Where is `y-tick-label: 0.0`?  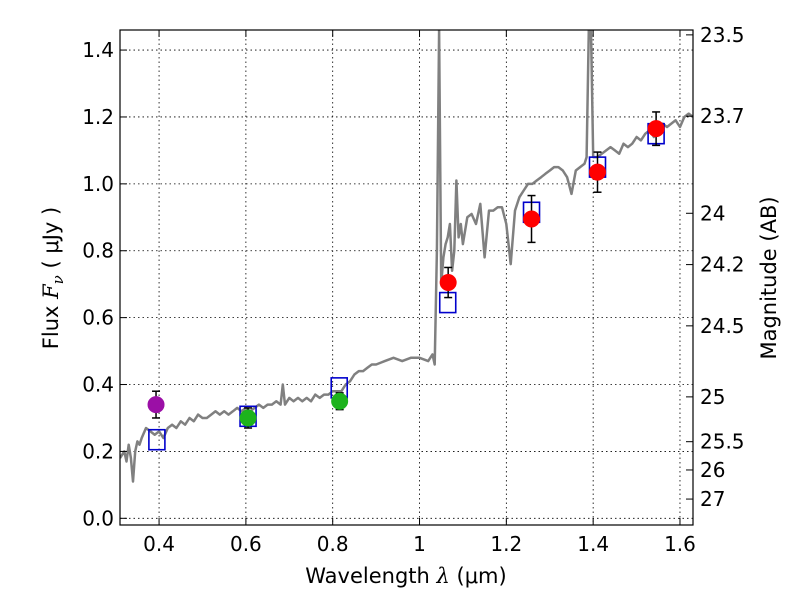 y-tick-label: 0.0 is located at coordinates (98, 518).